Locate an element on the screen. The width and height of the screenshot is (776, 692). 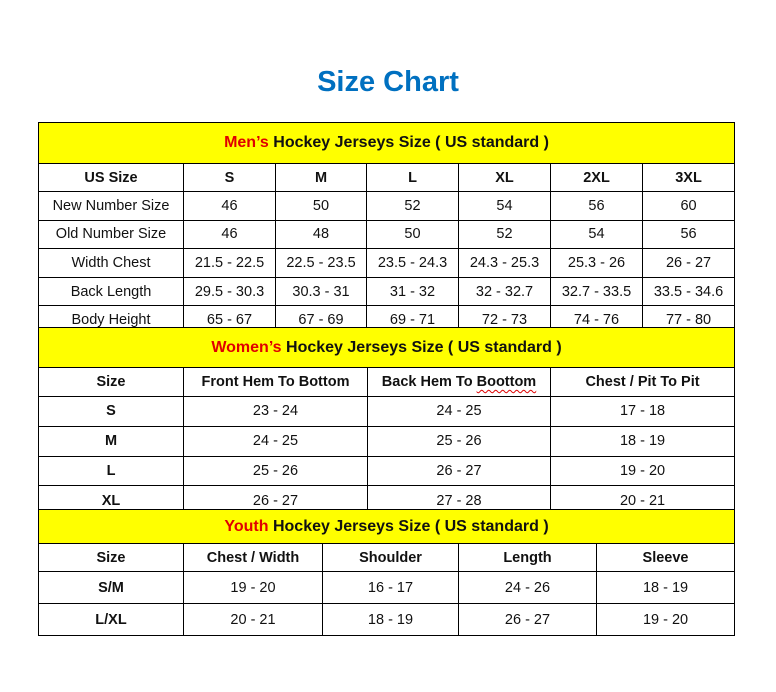
table-cell: 22.5 - 23.5 is located at coordinates (321, 263).